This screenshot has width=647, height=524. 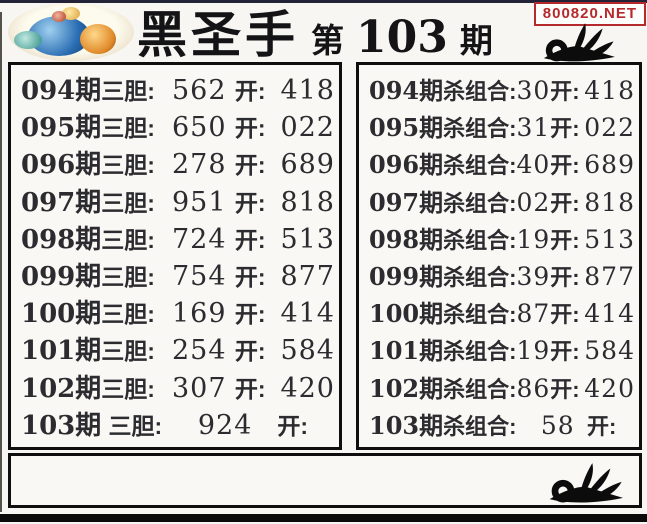 I want to click on table-row: 097期 杀组合: 02 开: 818, so click(x=502, y=200).